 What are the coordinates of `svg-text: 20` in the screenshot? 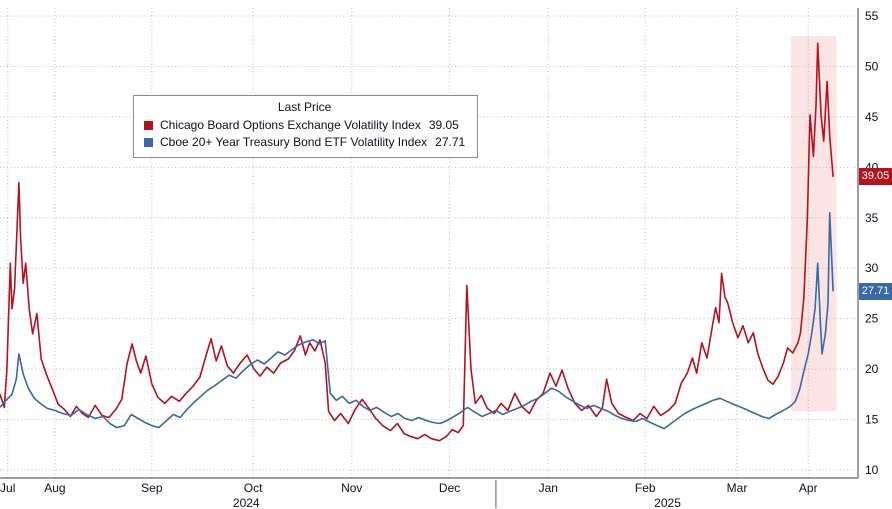 It's located at (872, 369).